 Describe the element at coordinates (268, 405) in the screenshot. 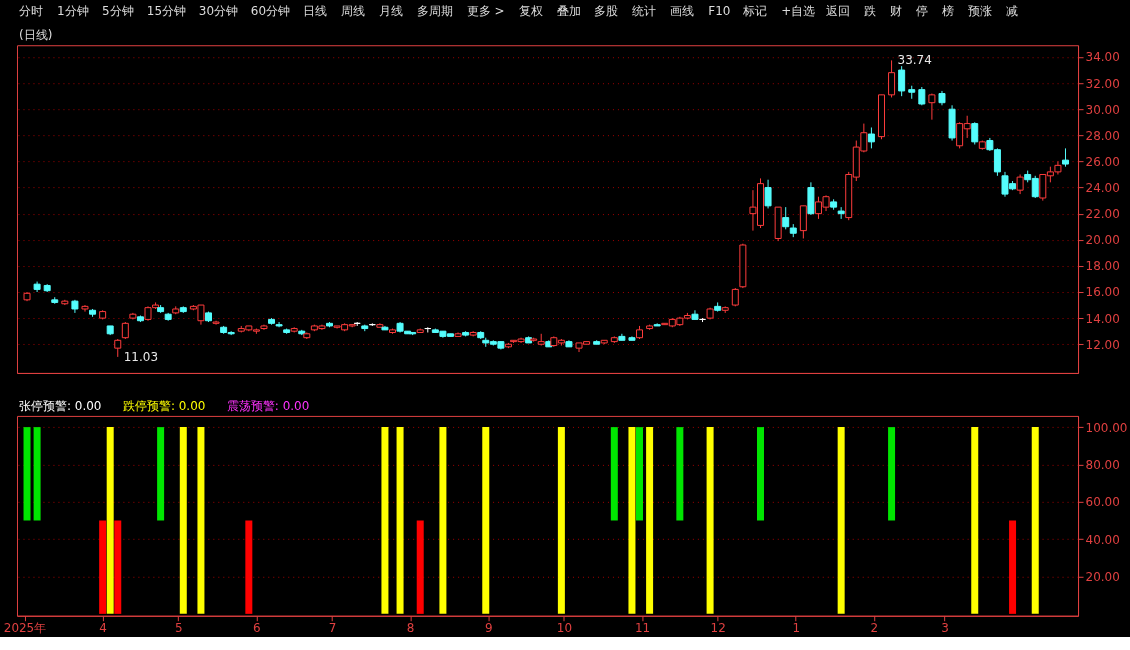

I see `text: 震荡预警: 0.00` at that location.